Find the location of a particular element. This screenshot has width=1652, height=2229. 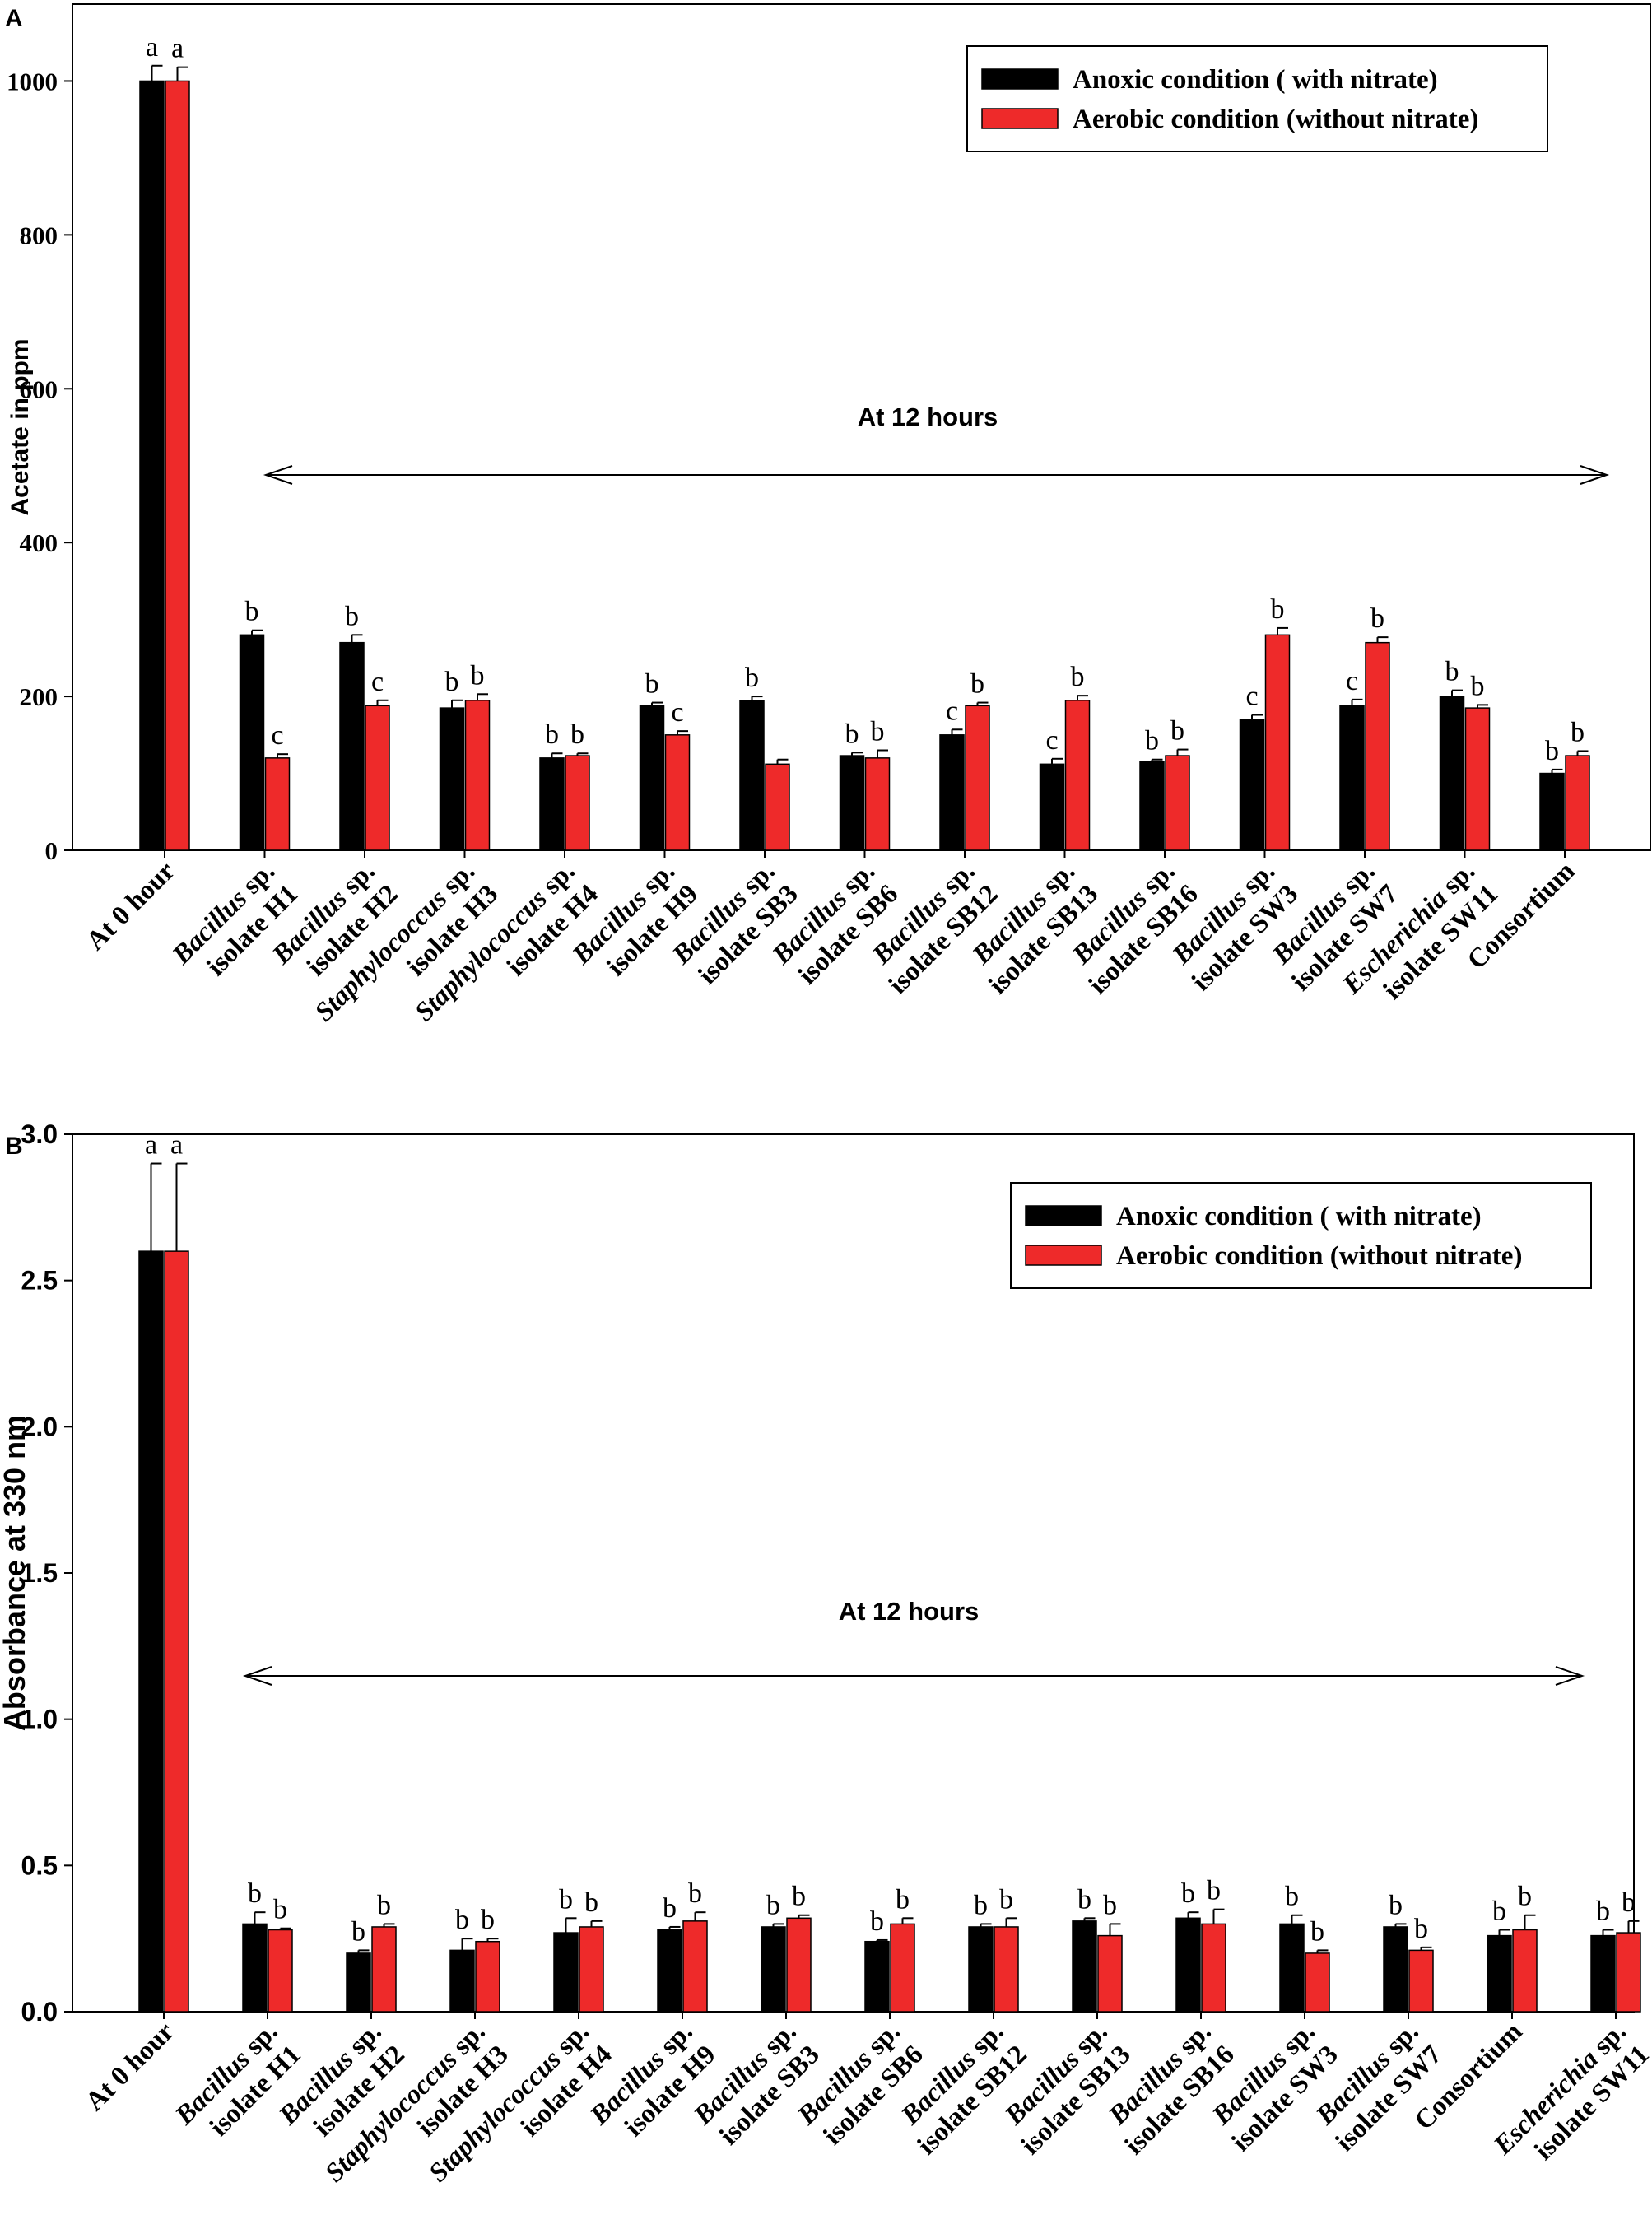

panel-b-y-axis-label: Absorbance at 330 nm is located at coordinates (15, 1573).